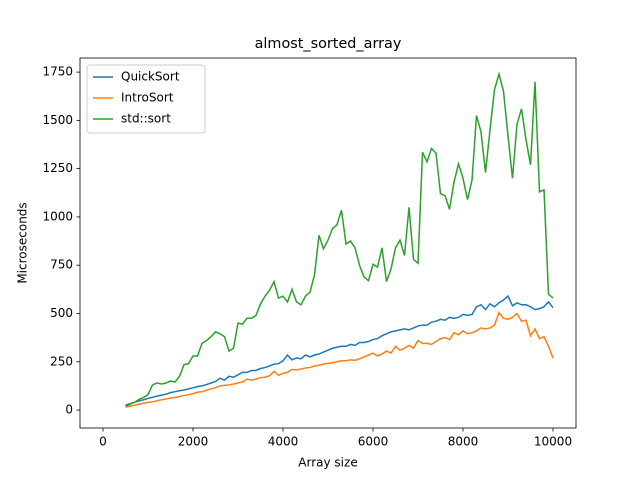  Describe the element at coordinates (327, 463) in the screenshot. I see `x-axis-label: Array size` at that location.